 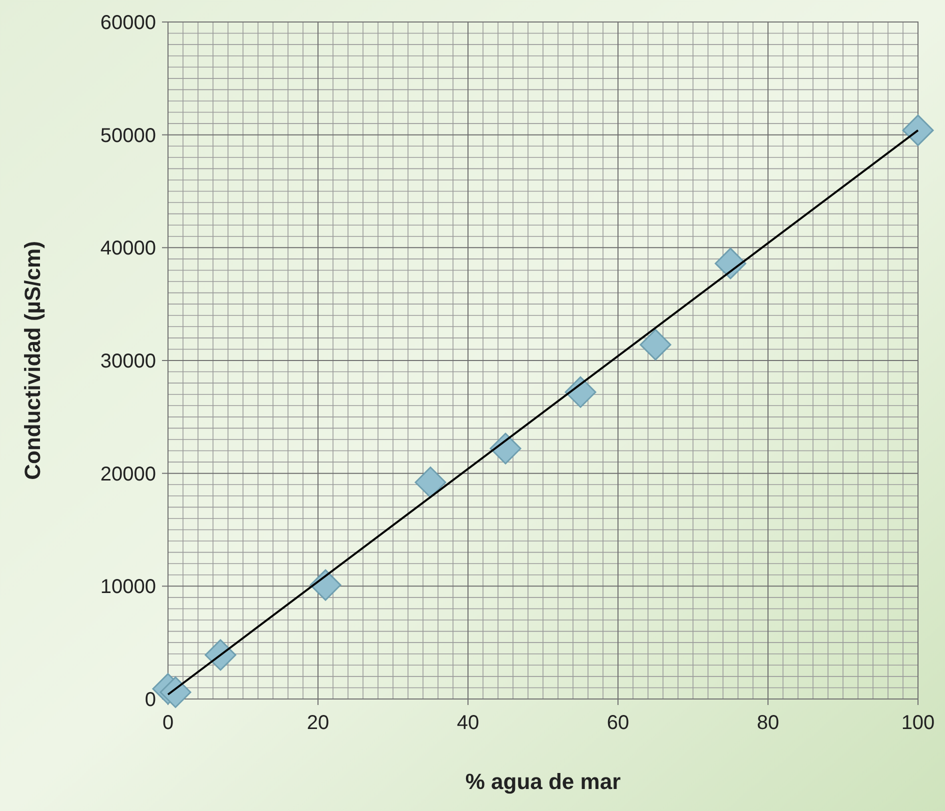 I want to click on y-tick-label: 60000, so click(x=128, y=23).